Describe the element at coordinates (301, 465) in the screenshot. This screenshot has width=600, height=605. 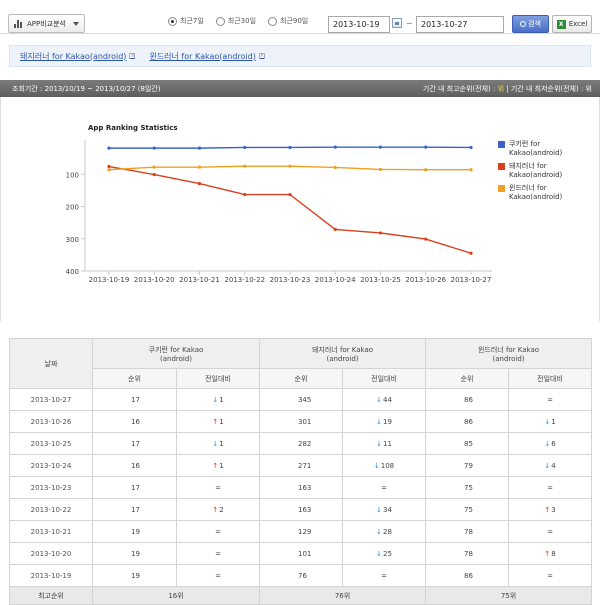
I see `table-row: 2013-10-24 16 ↑1 271 ↓108 79 ↓4` at that location.